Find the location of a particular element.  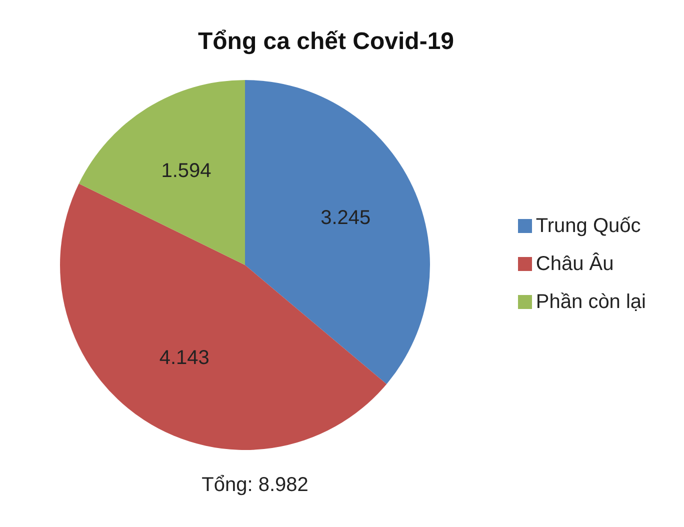

legend-label: Trung Quốc is located at coordinates (588, 225).